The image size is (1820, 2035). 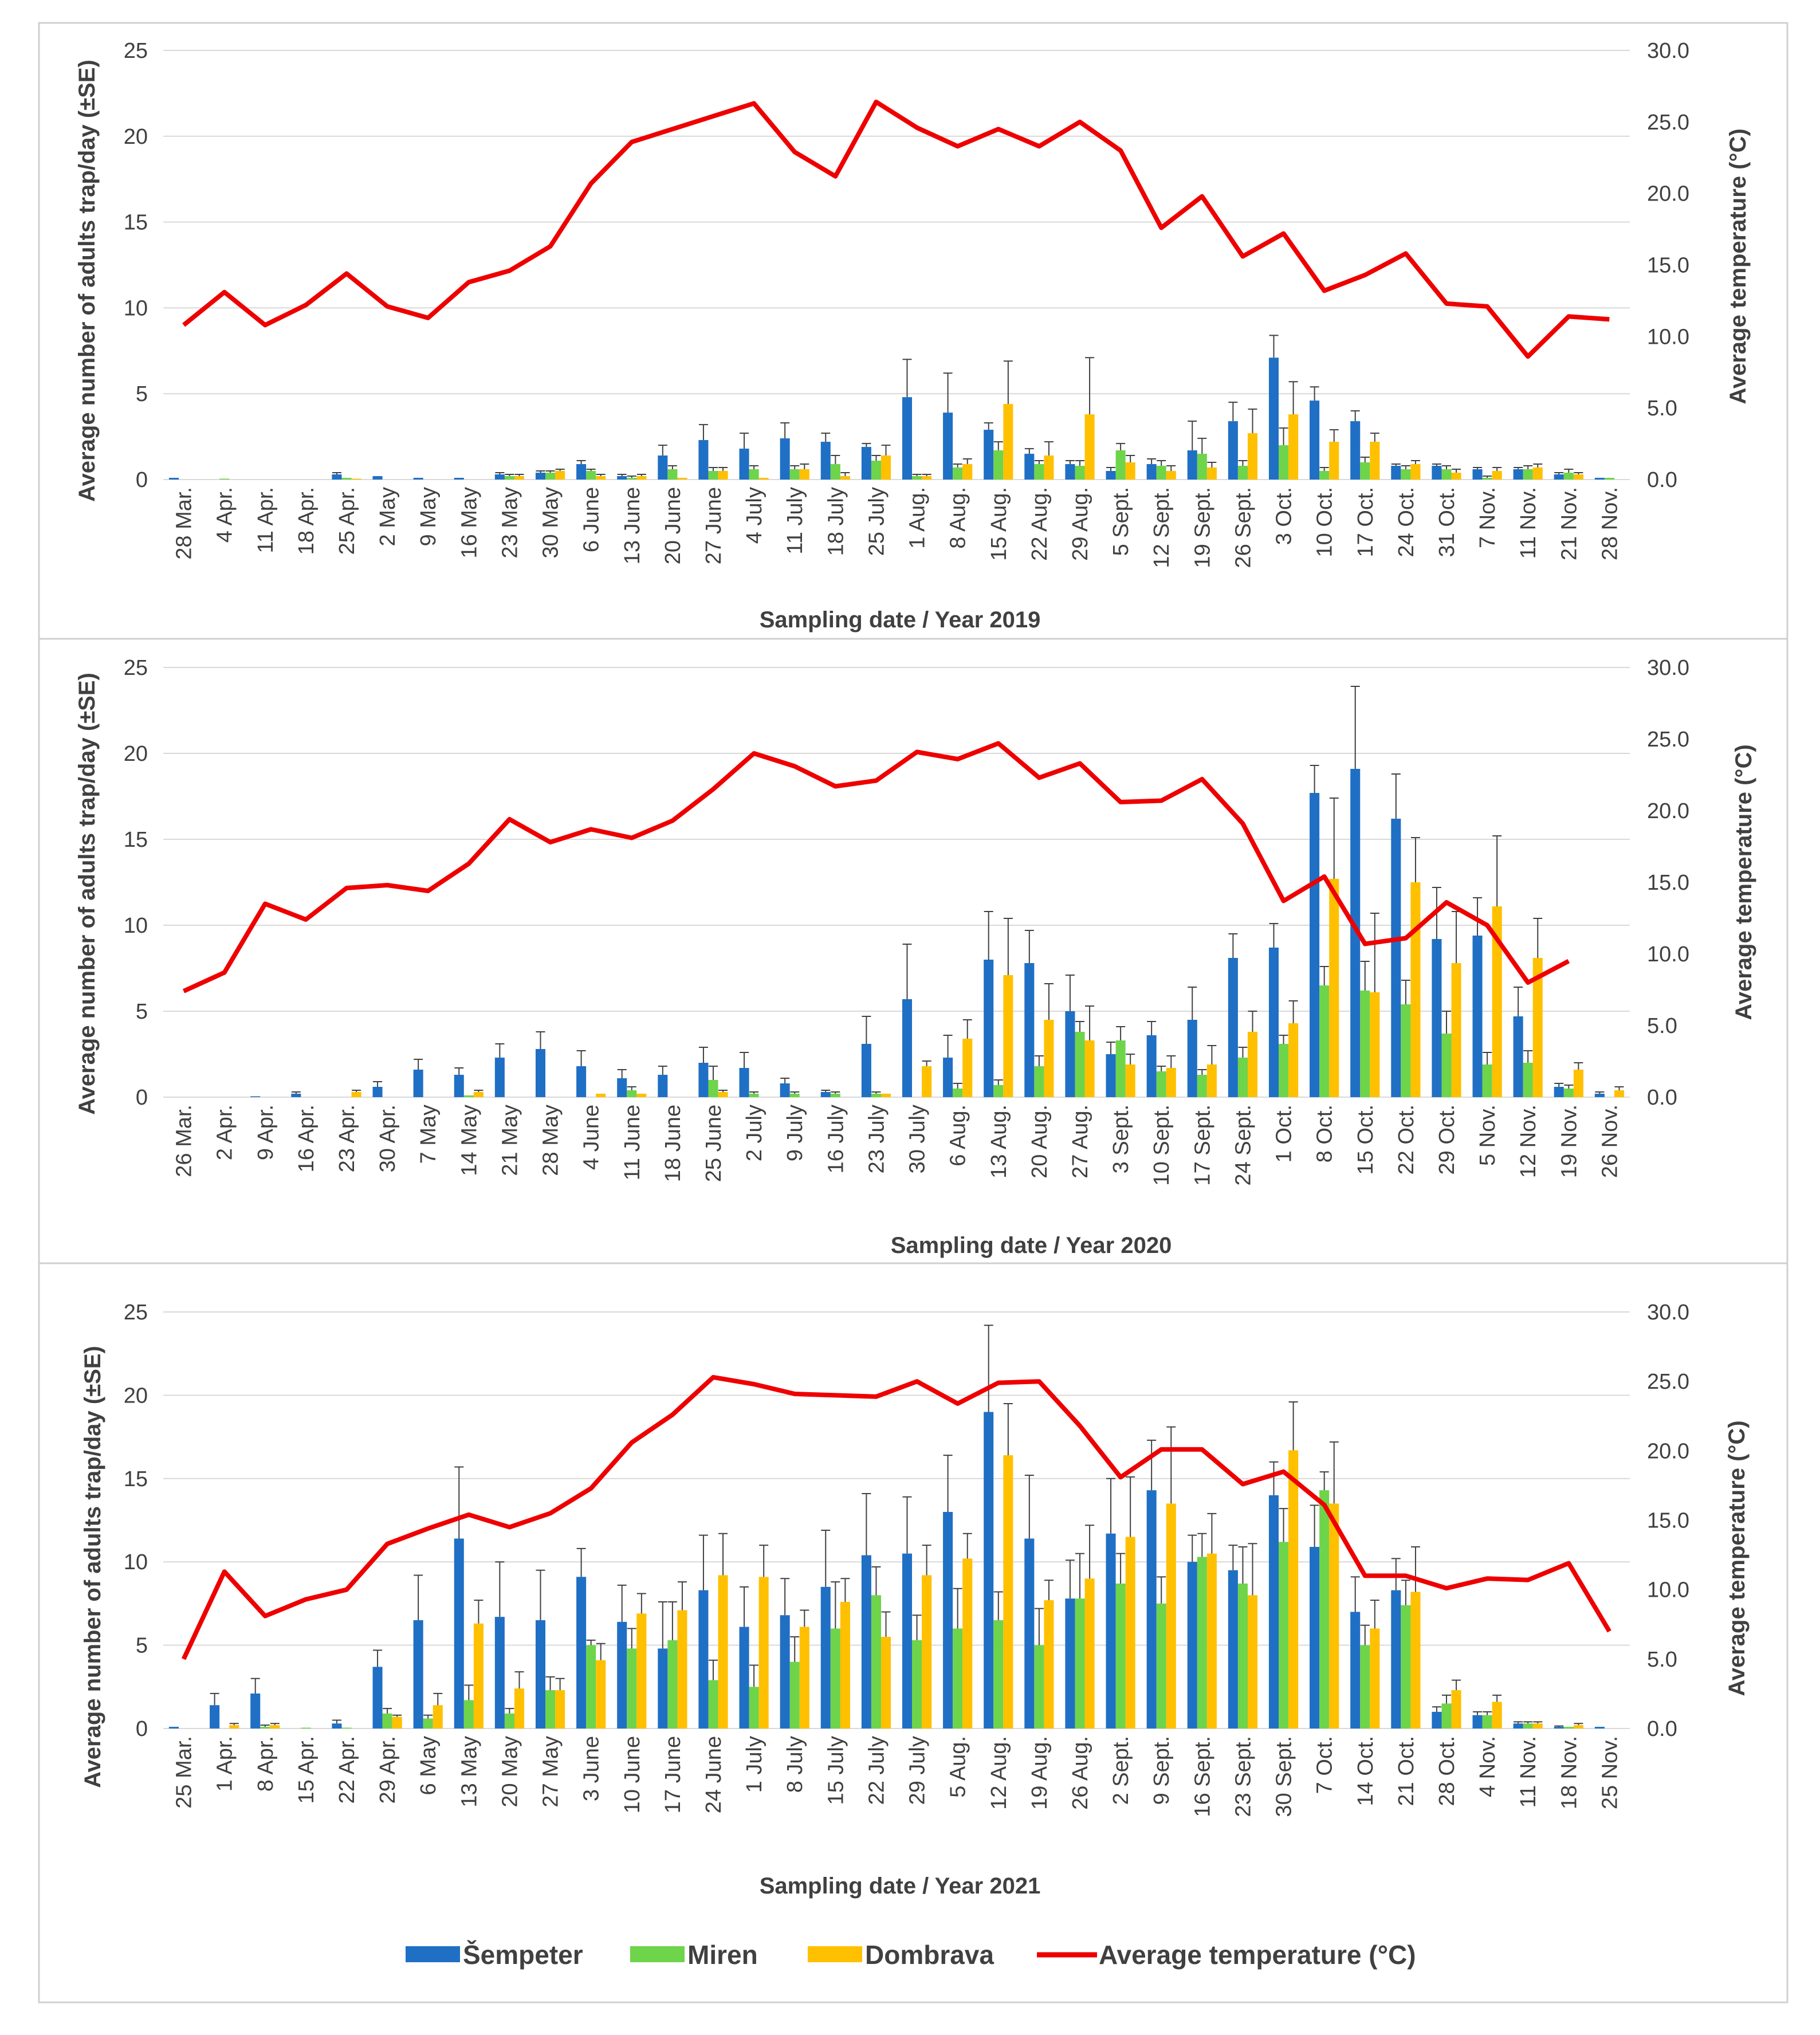 What do you see at coordinates (1121, 521) in the screenshot?
I see `x-tick-label: 5 Sept.` at bounding box center [1121, 521].